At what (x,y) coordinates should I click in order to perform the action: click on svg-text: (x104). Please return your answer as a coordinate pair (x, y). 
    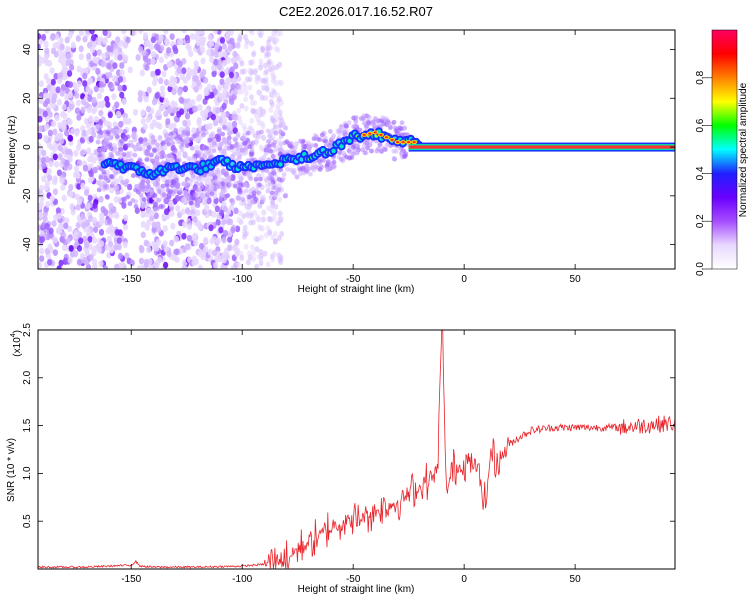
    Looking at the image, I should click on (16, 343).